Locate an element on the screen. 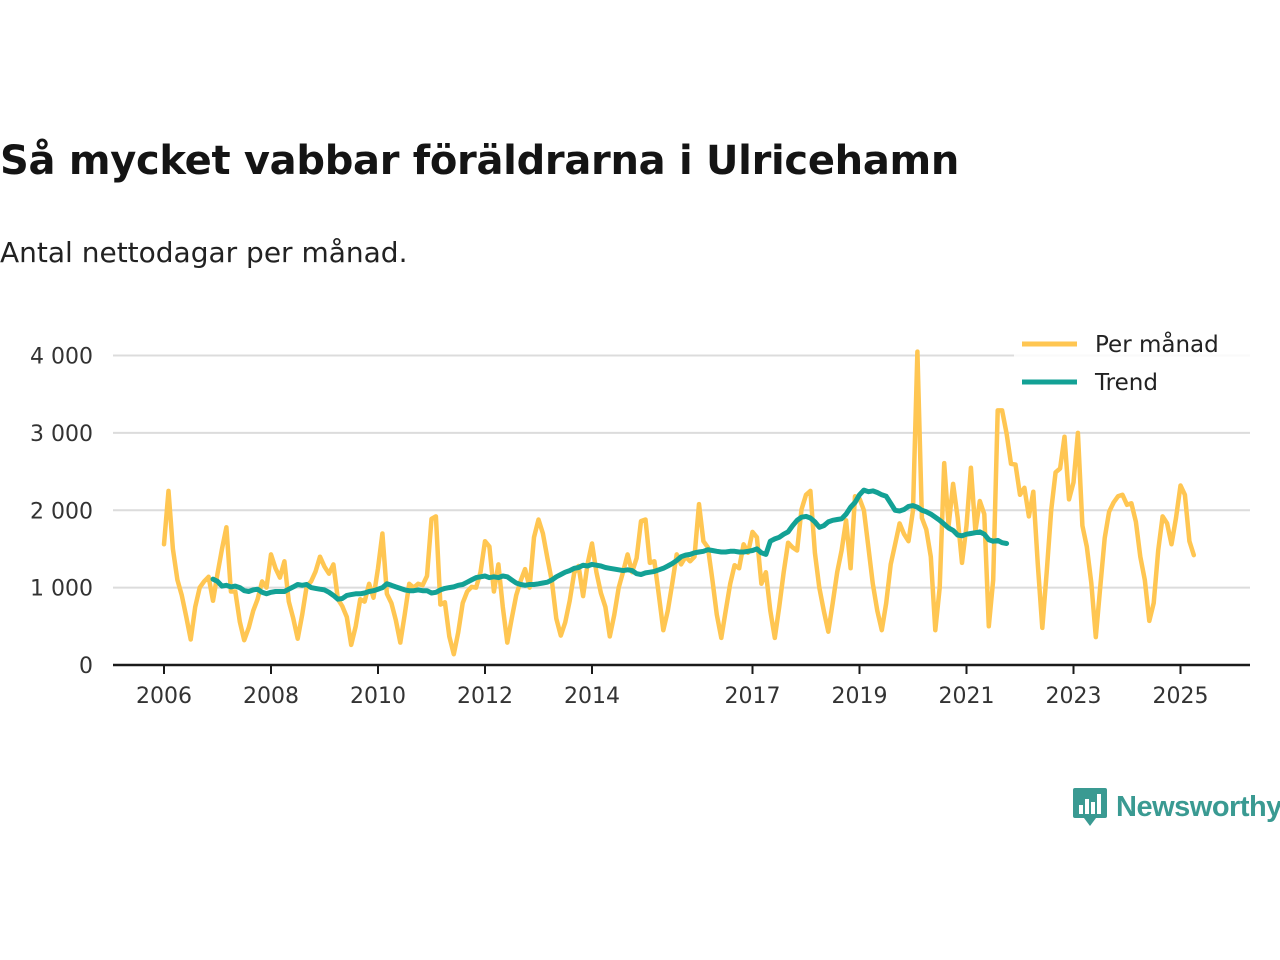 This screenshot has height=960, width=1280. legend-label: Trend is located at coordinates (1126, 383).